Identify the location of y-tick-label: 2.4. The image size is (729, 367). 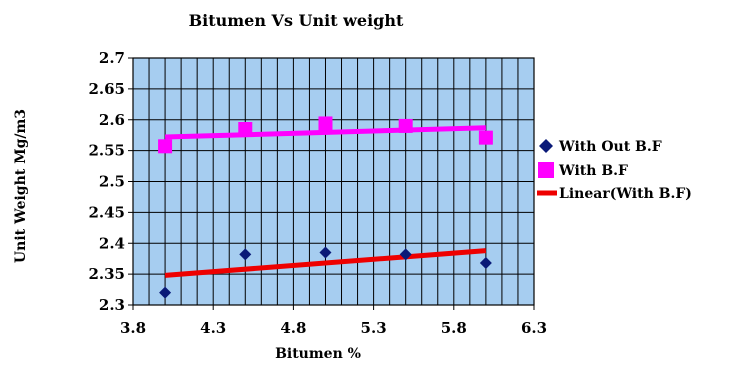
(112, 243).